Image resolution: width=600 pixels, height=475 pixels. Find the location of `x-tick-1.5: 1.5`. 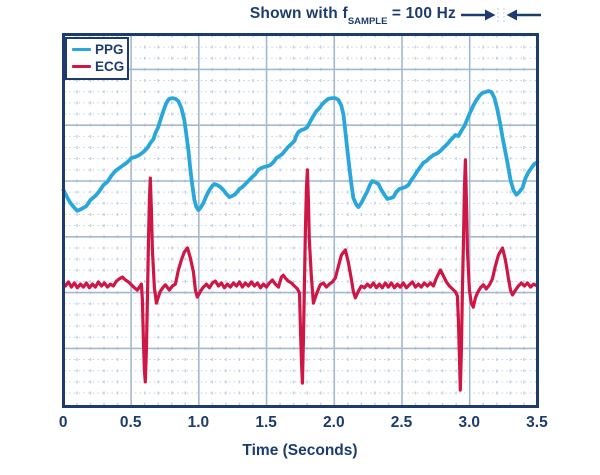

x-tick-1.5: 1.5 is located at coordinates (266, 422).